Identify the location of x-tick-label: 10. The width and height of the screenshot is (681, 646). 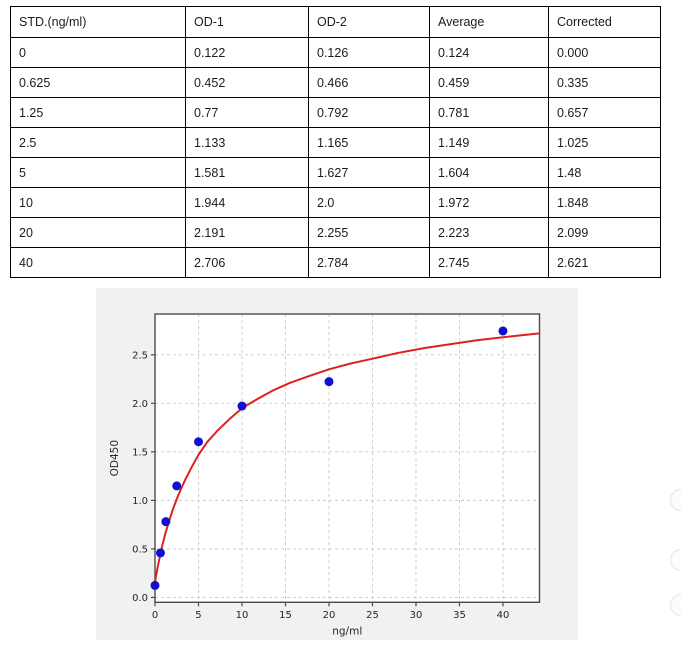
(242, 615).